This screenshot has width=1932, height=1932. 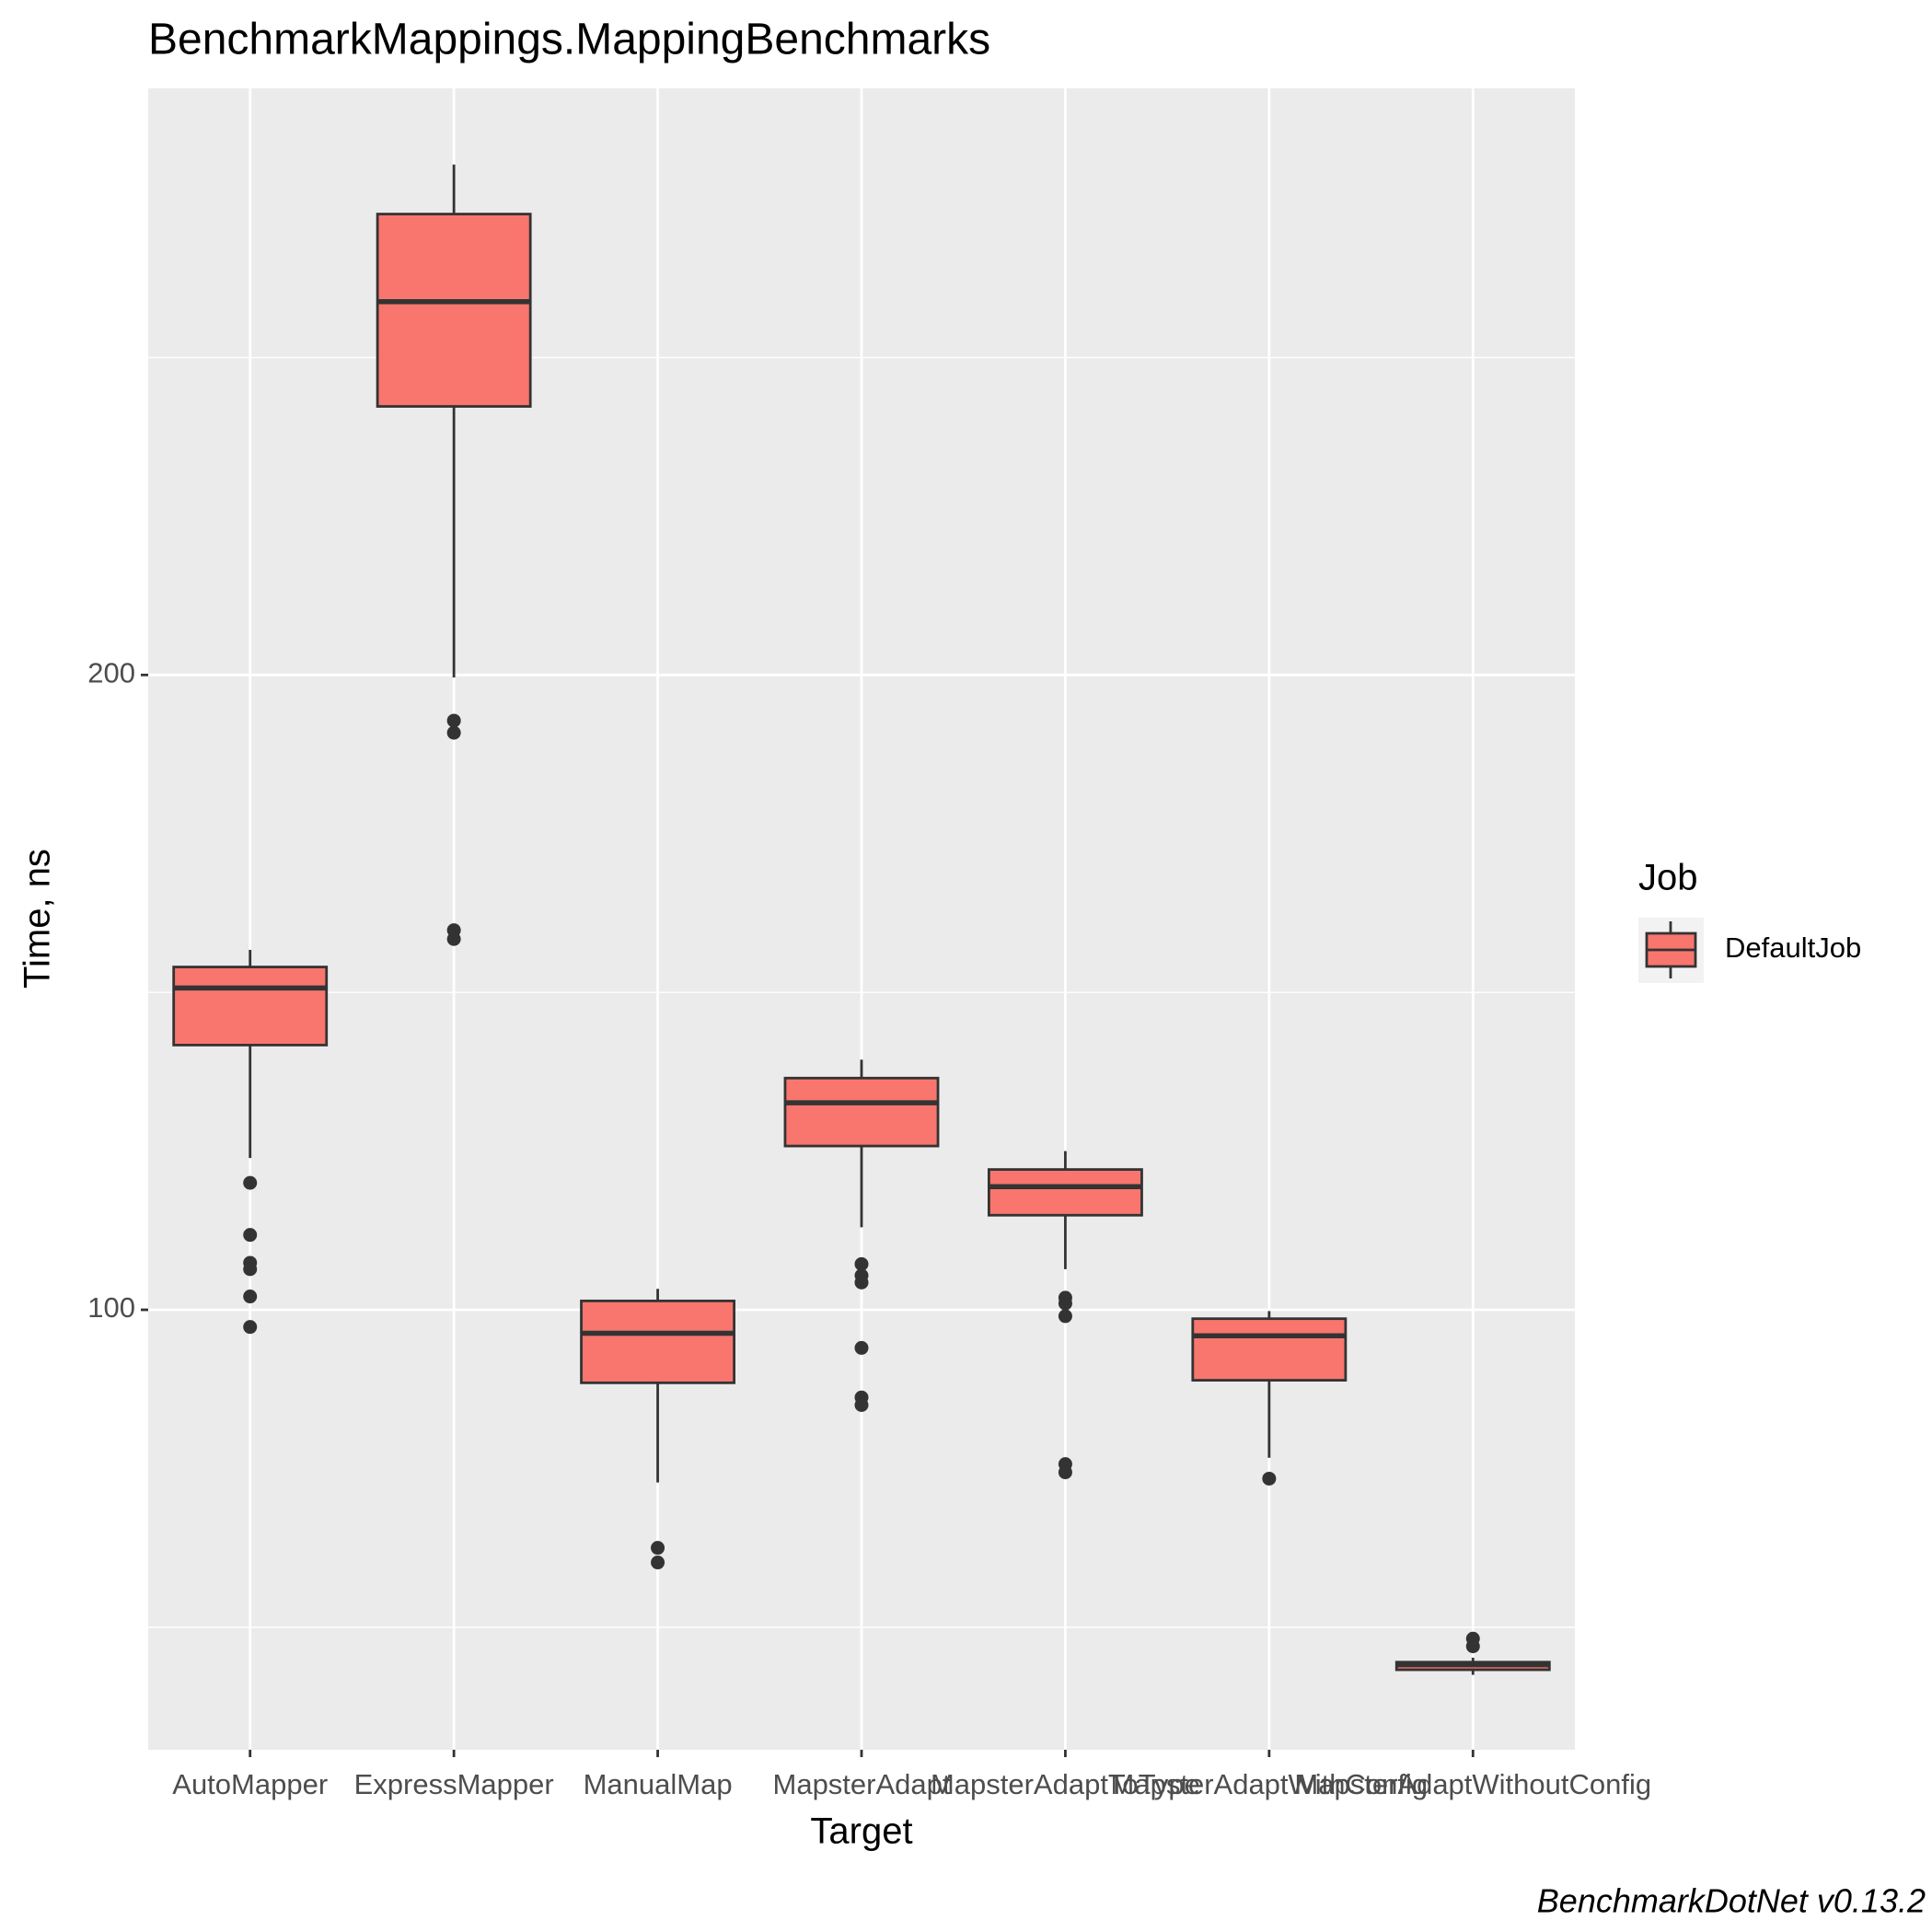 I want to click on legend-label: DefaultJob, so click(x=1793, y=947).